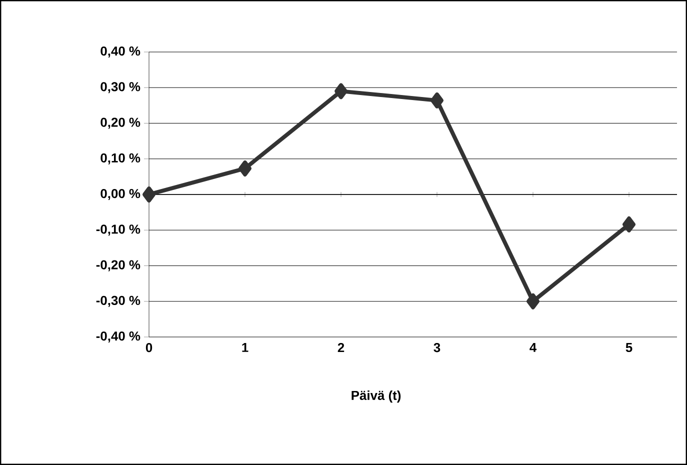 The width and height of the screenshot is (687, 465). Describe the element at coordinates (437, 347) in the screenshot. I see `x-tick-label: 3` at that location.